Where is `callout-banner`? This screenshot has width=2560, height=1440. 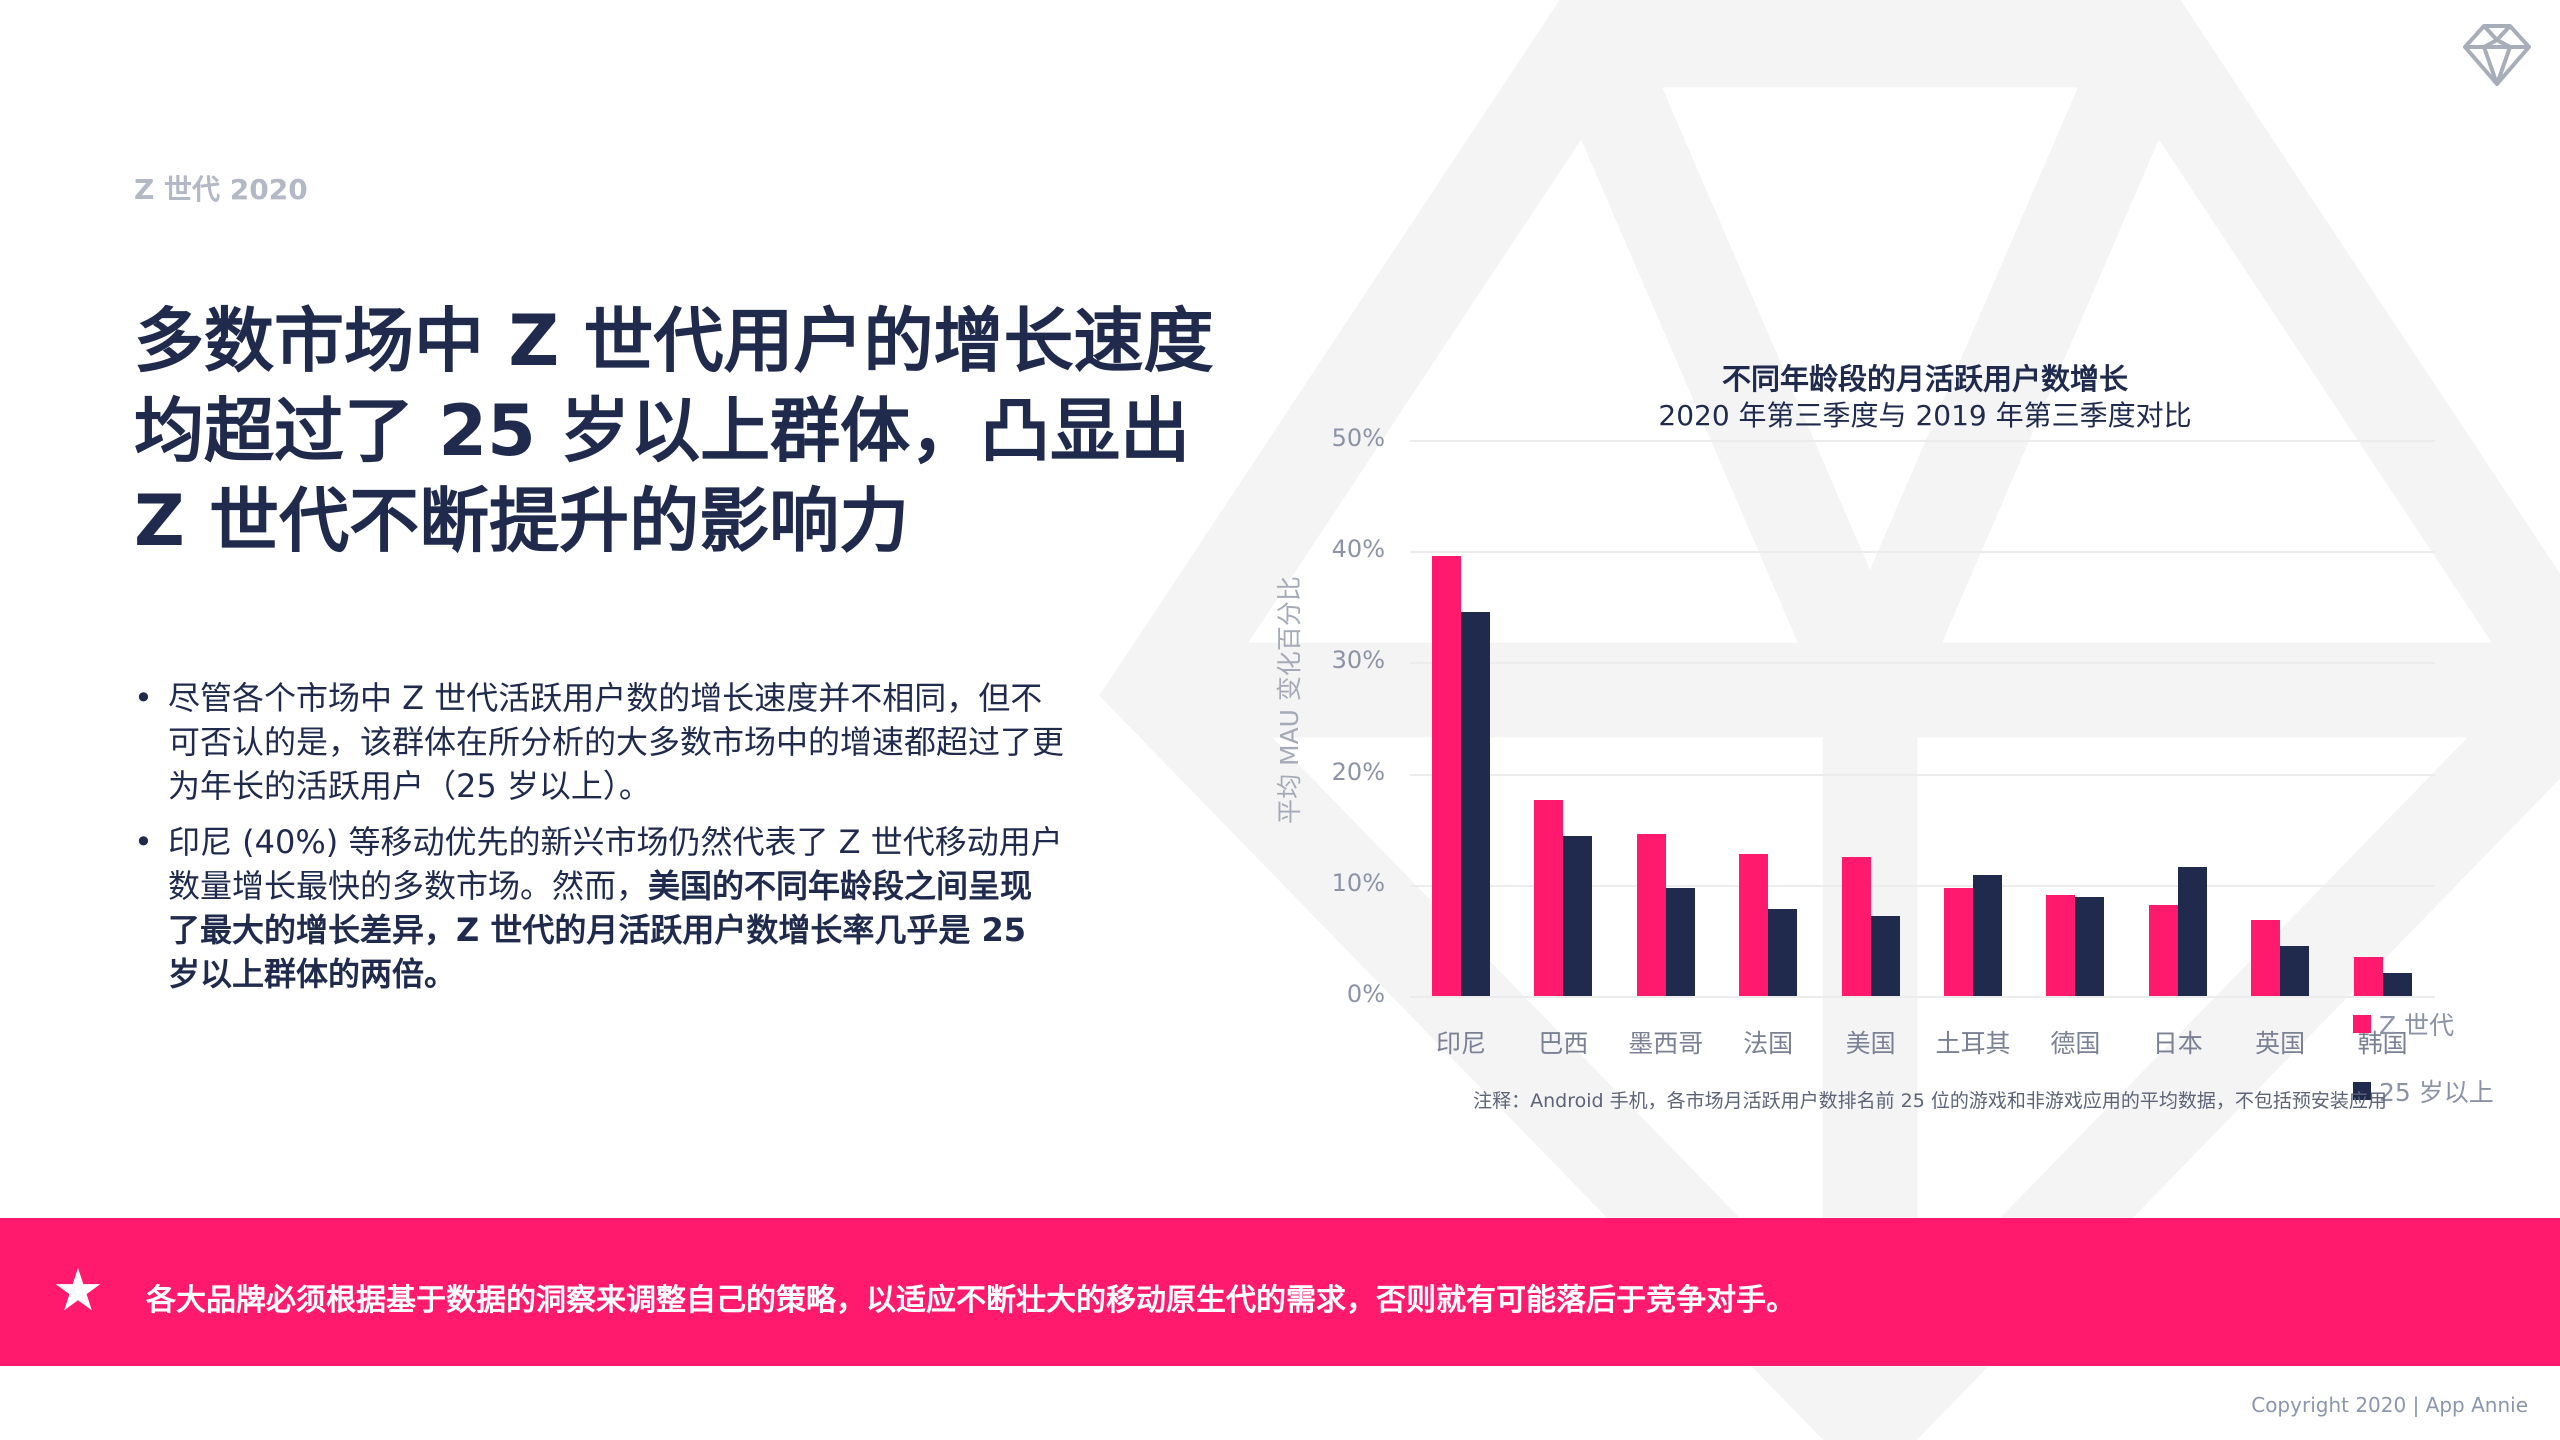
callout-banner is located at coordinates (1280, 1292).